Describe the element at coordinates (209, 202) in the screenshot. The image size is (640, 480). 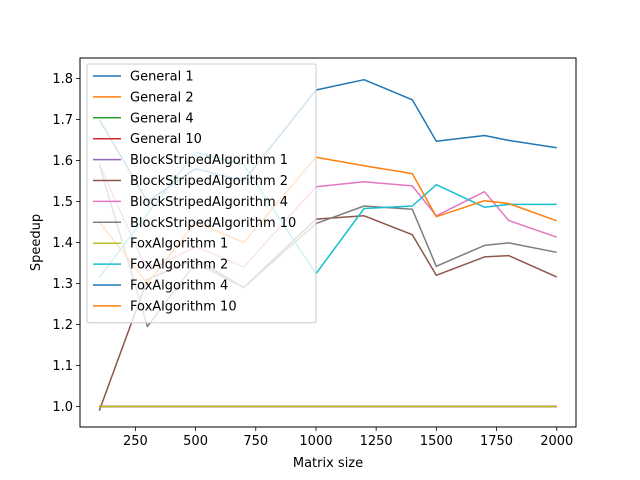
I see `legend-label-6: BlockStripedAlgorithm 4` at that location.